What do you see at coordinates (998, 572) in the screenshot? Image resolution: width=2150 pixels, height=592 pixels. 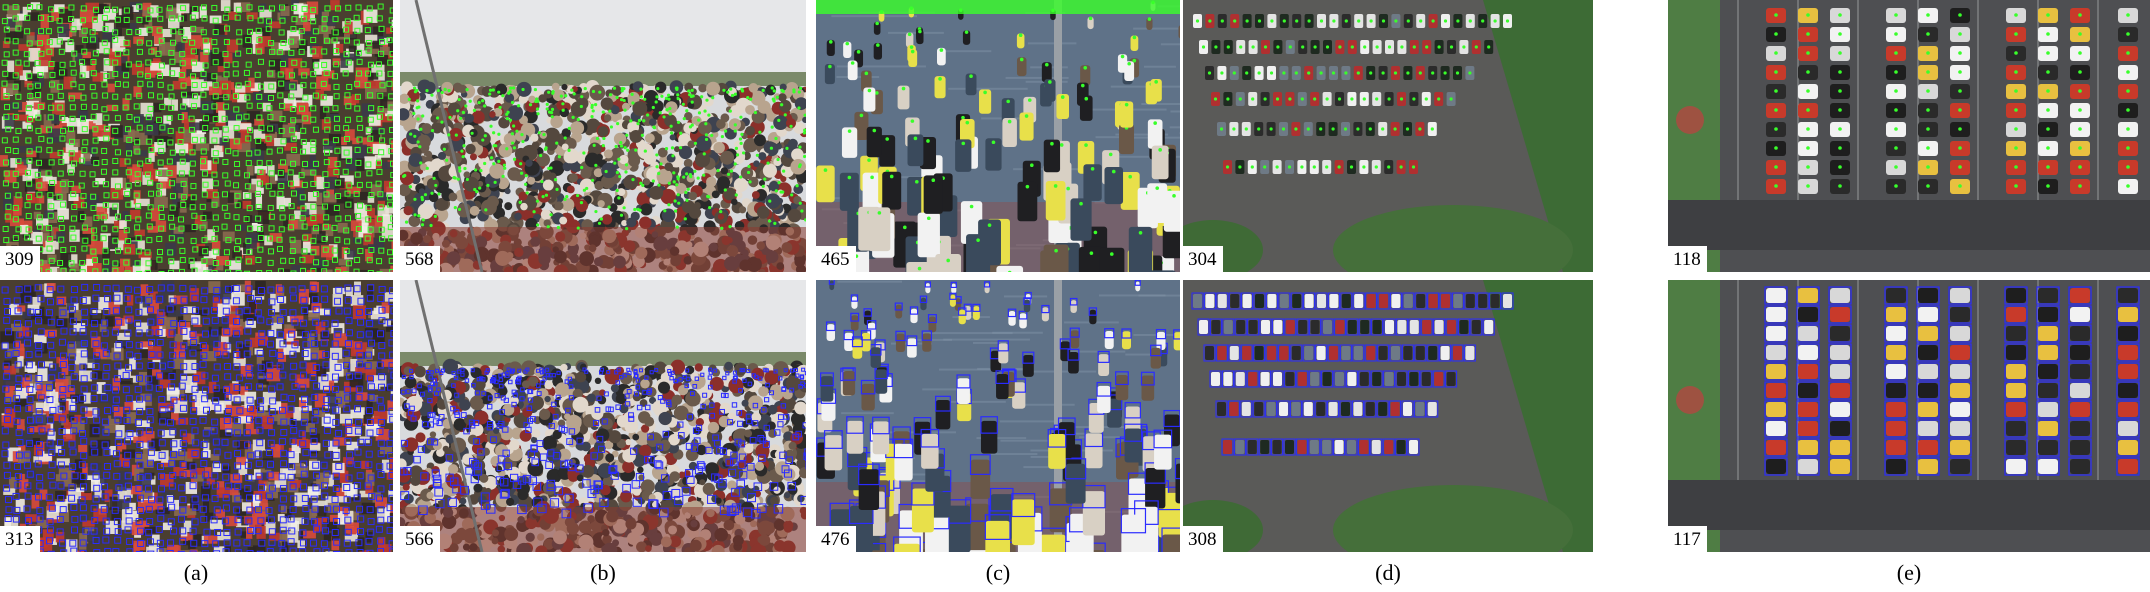 I see `caption-c: (c)` at bounding box center [998, 572].